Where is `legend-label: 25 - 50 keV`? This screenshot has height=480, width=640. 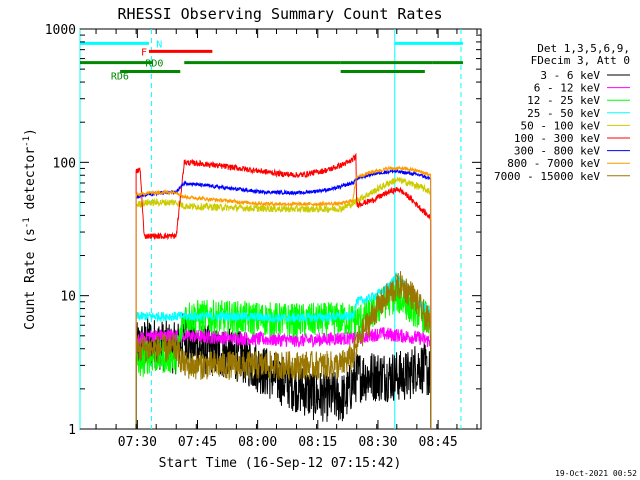 legend-label: 25 - 50 keV is located at coordinates (563, 113).